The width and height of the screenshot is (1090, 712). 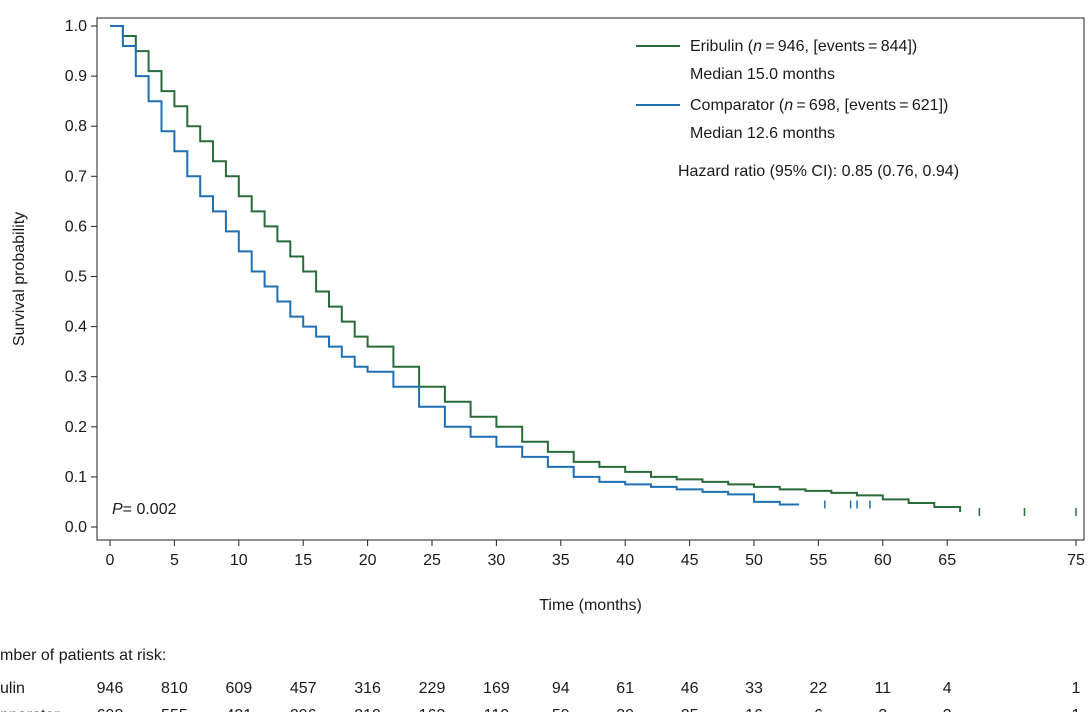 What do you see at coordinates (590, 605) in the screenshot?
I see `x-axis-title: Time (months)` at bounding box center [590, 605].